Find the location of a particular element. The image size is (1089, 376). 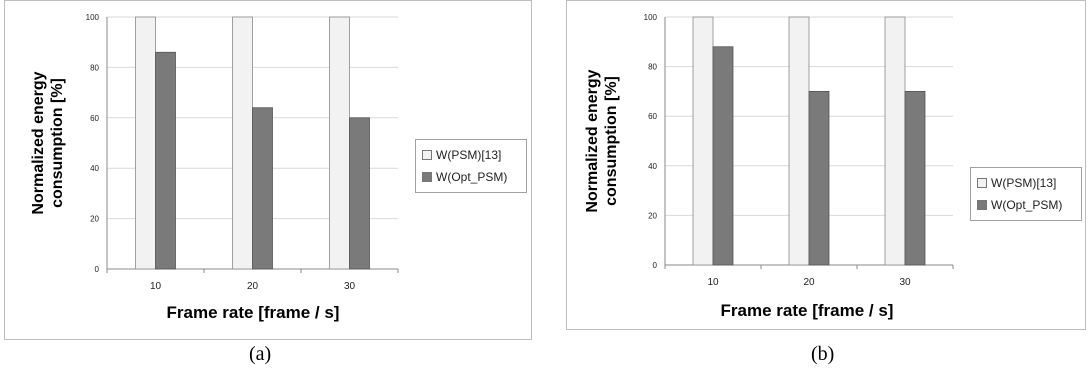

chart-b-legend-item-psm: W(PSM)[13] is located at coordinates (1026, 183).